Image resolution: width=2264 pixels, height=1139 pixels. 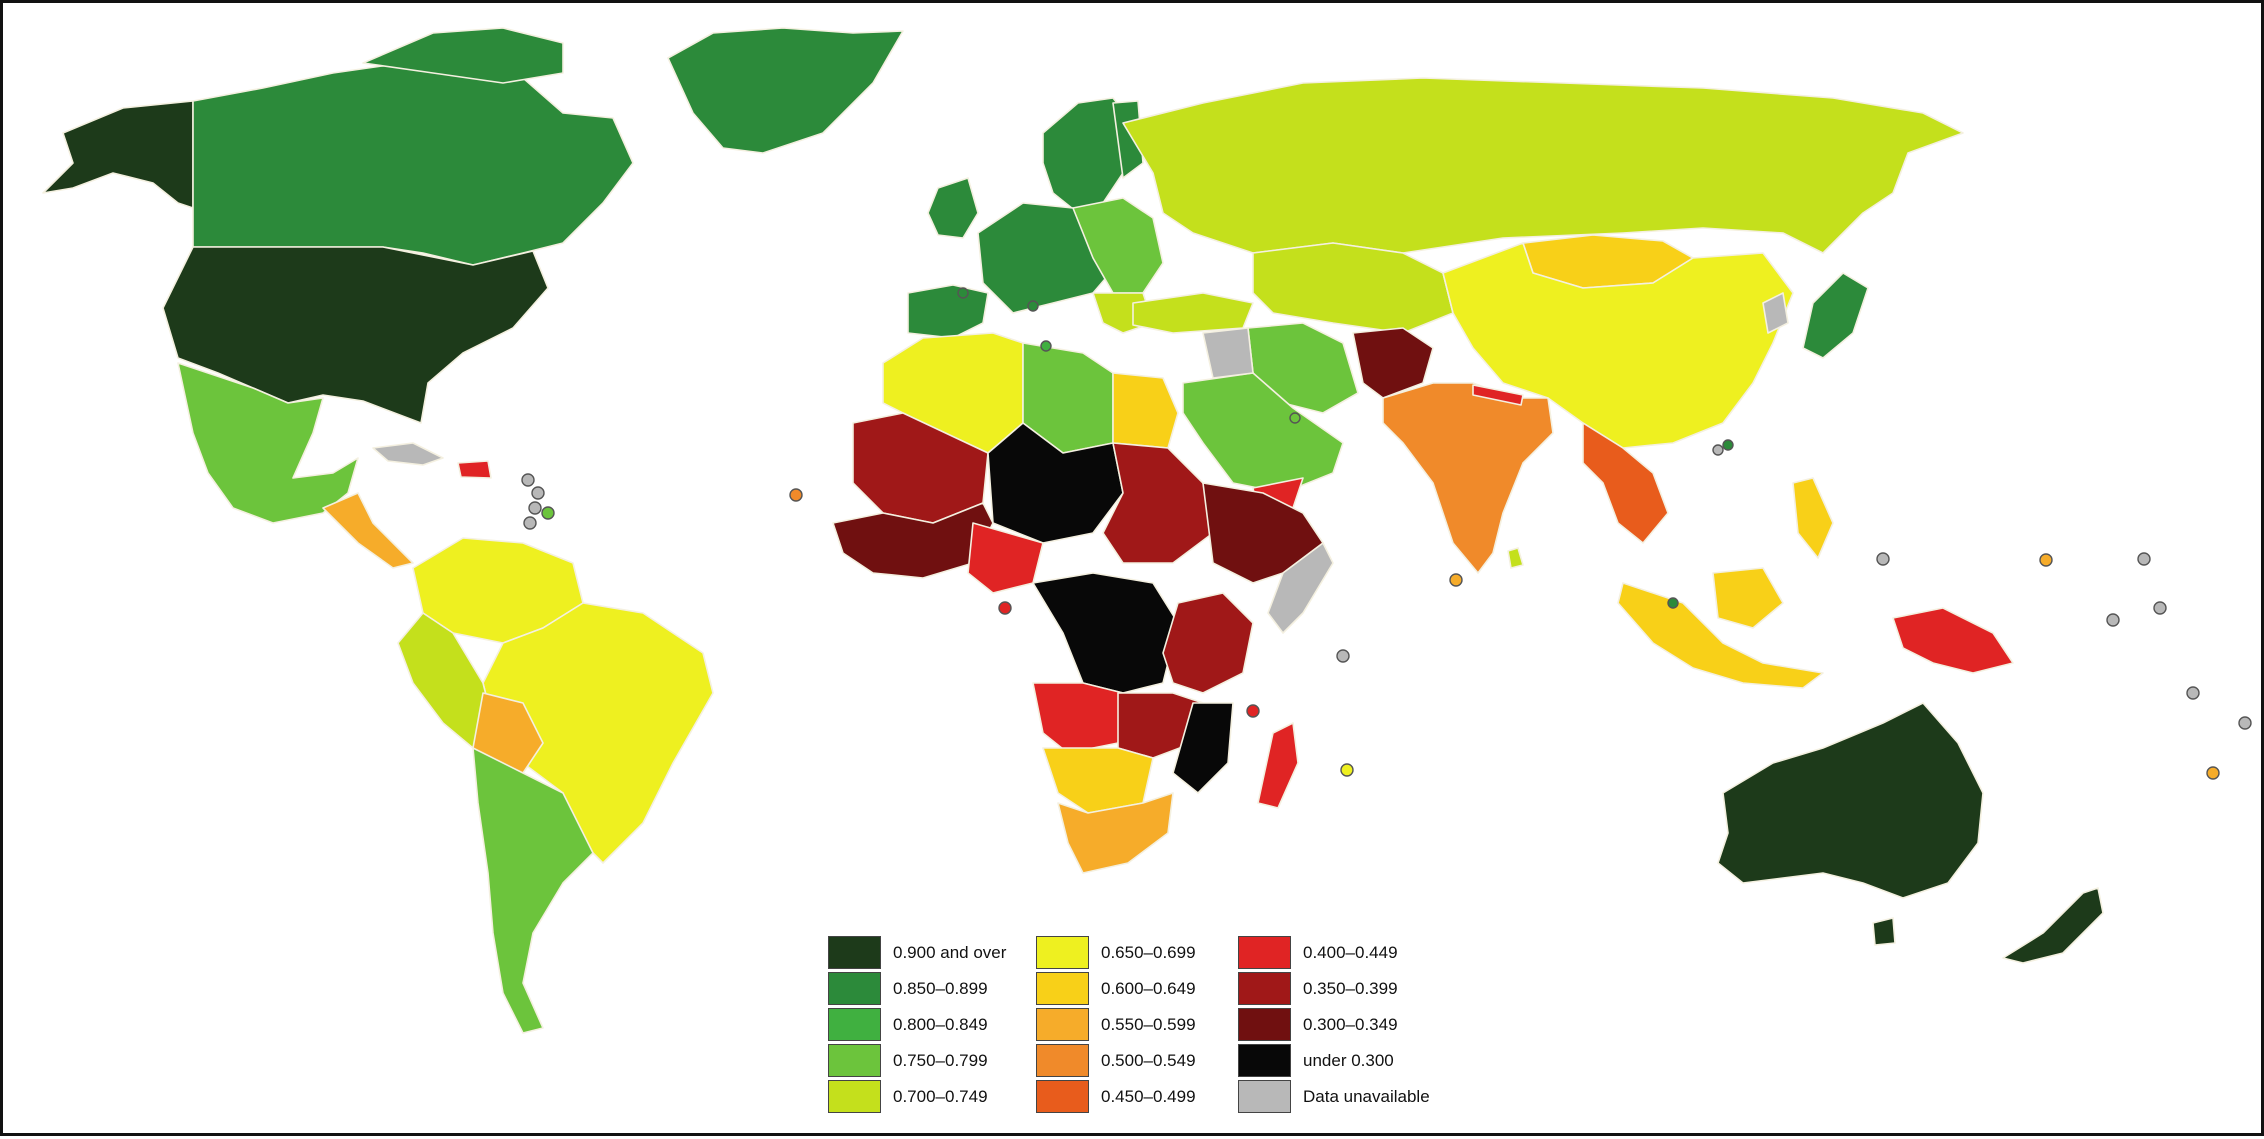 I want to click on region-japan, so click(x=1835, y=315).